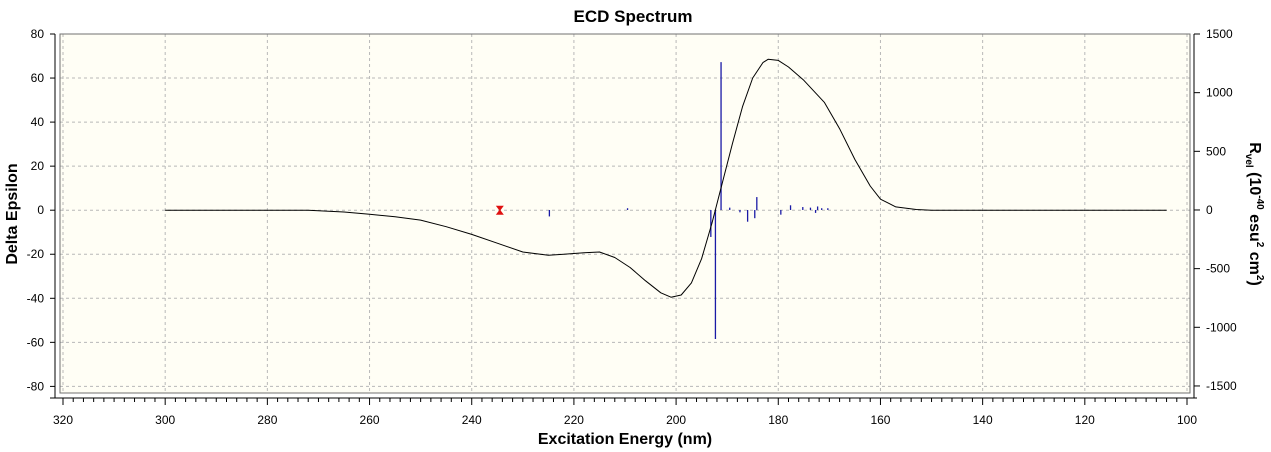 The image size is (1271, 452). What do you see at coordinates (1215, 210) in the screenshot?
I see `y2-axis-ticks: 1500 1000 500 0 -500 -1000 -1500` at bounding box center [1215, 210].